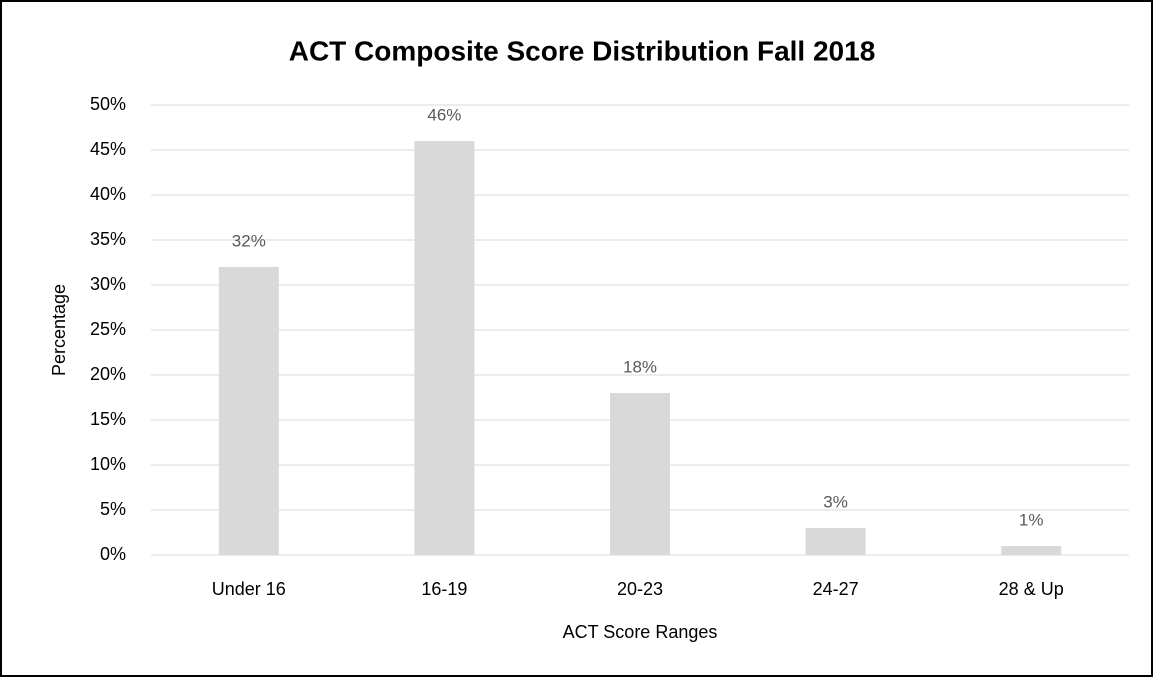  Describe the element at coordinates (108, 419) in the screenshot. I see `y-tick-label: 15%` at that location.